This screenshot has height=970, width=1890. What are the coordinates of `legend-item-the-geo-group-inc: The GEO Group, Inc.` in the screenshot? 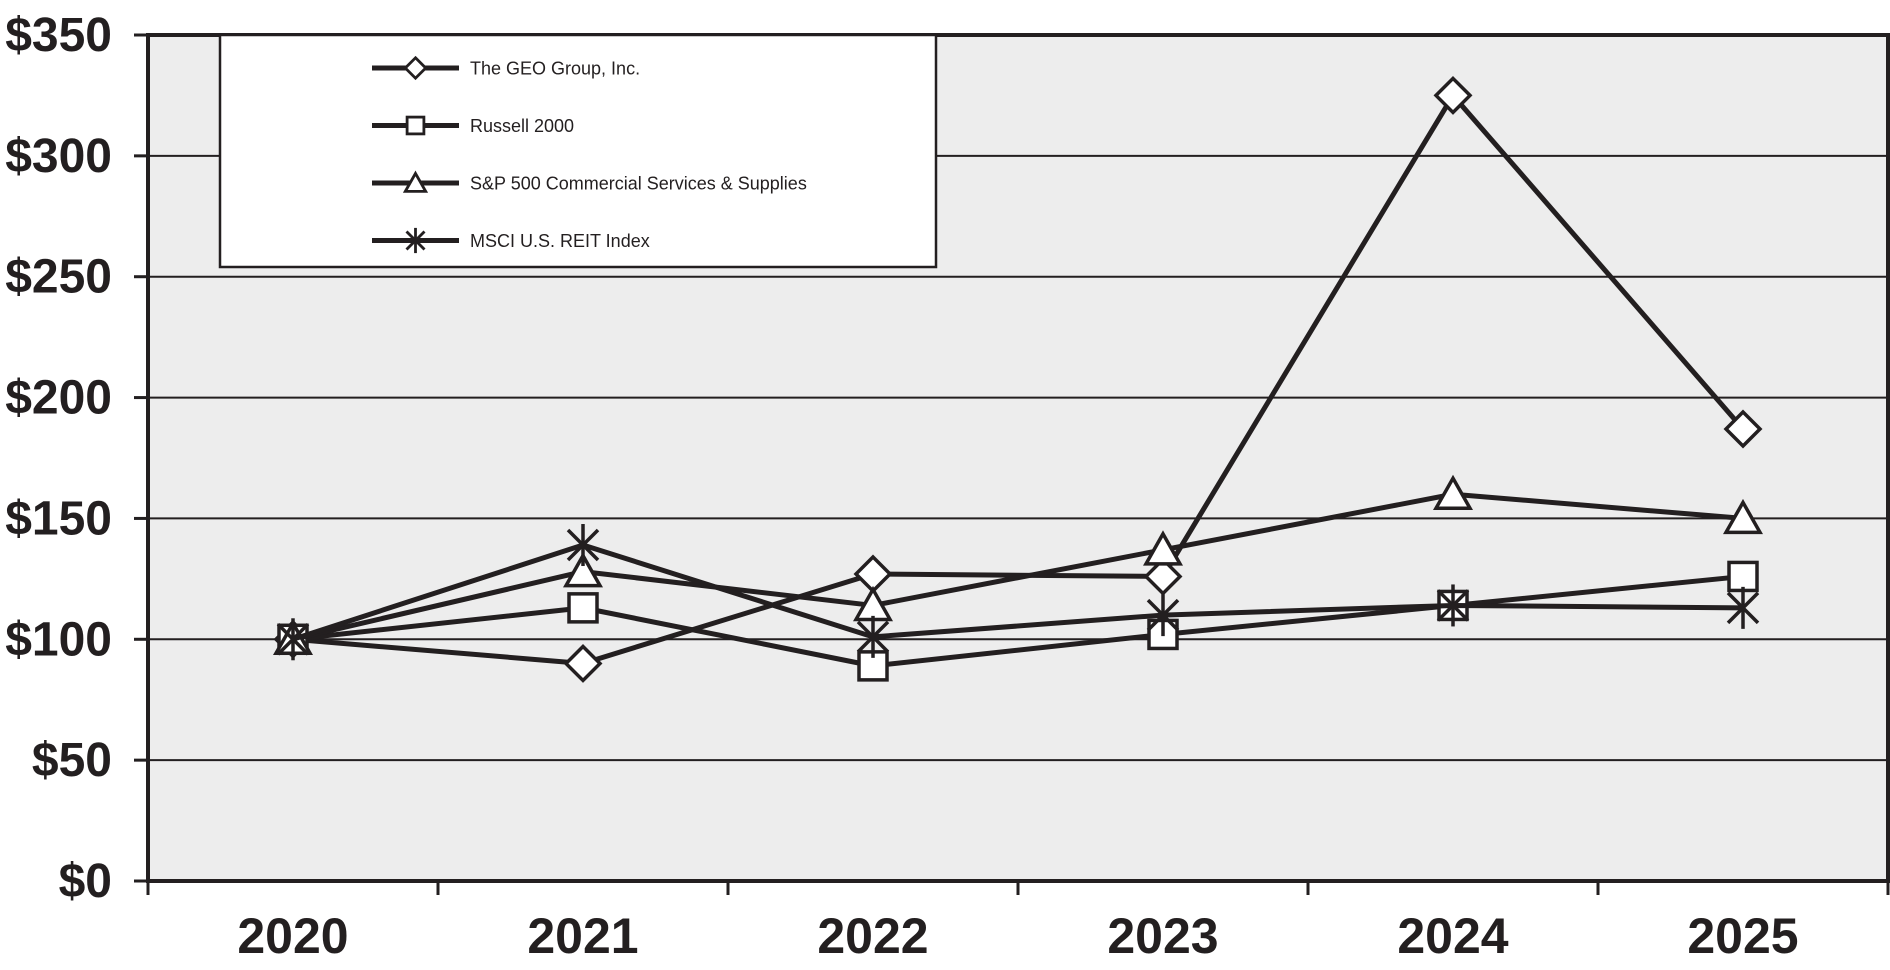 It's located at (506, 68).